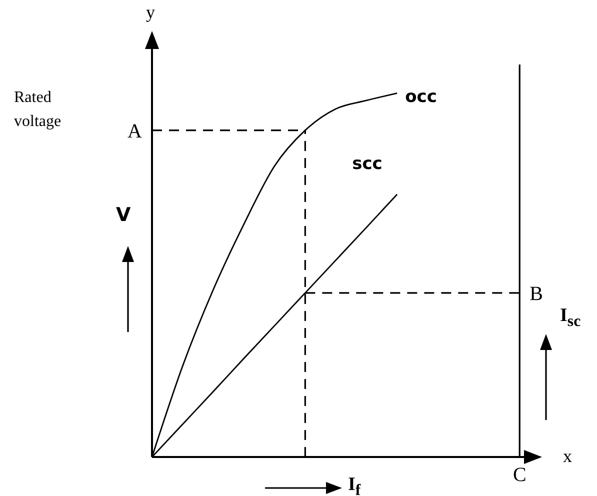 The image size is (597, 496). I want to click on ref-line-label: B, so click(536, 294).